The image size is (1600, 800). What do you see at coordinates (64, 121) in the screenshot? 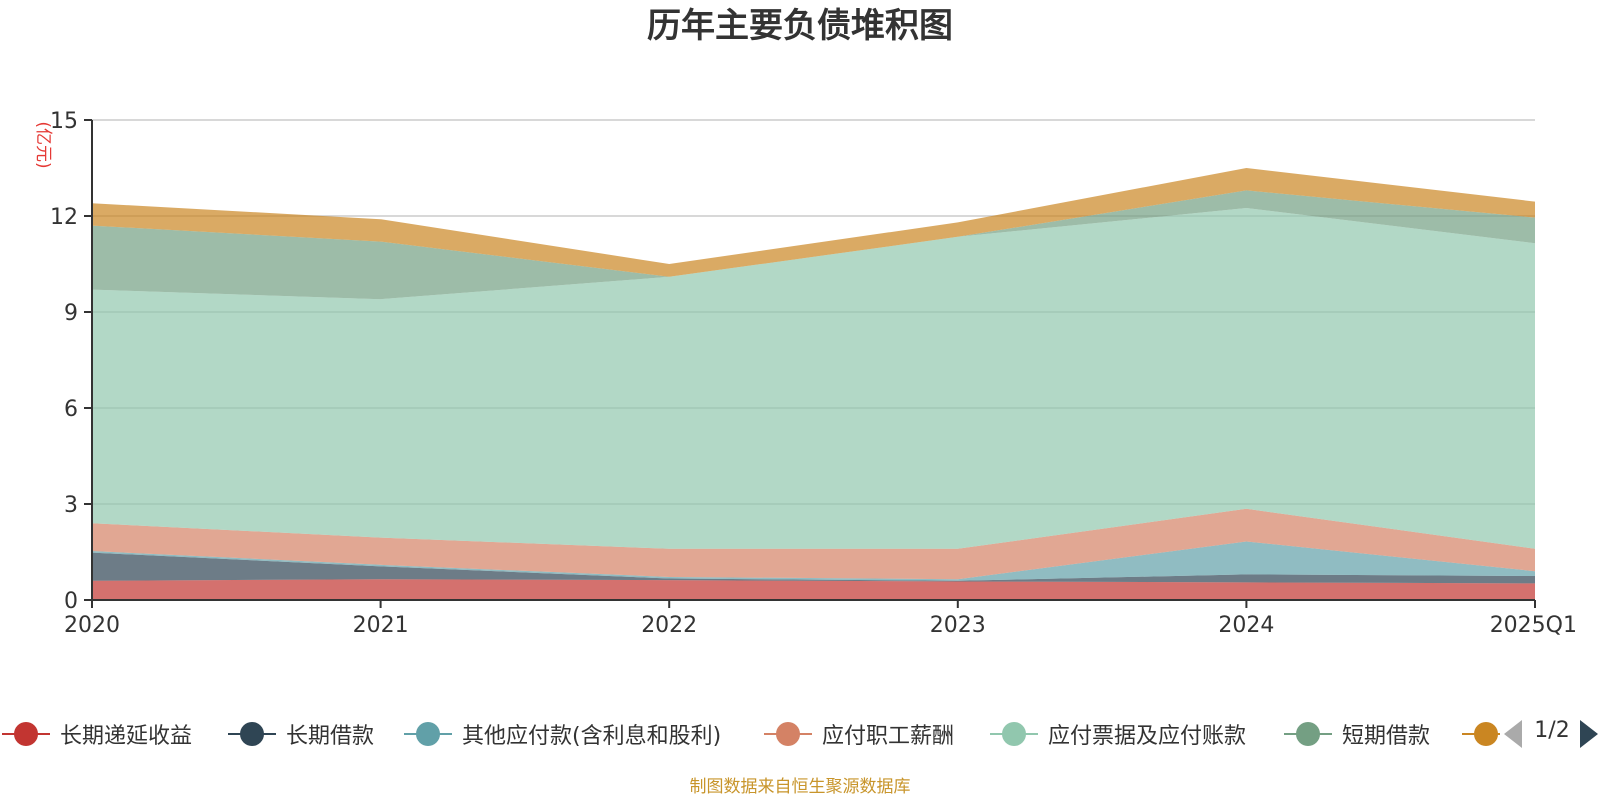
I see `y-tick-label: 15` at bounding box center [64, 121].